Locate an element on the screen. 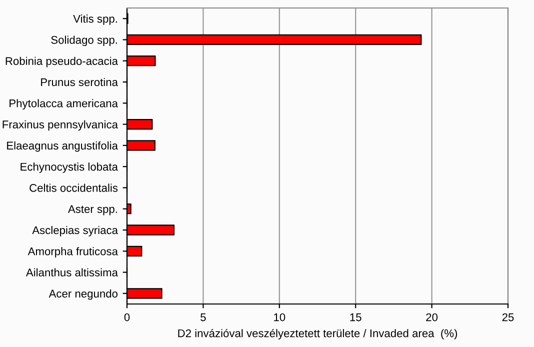 The image size is (534, 347). y-tick-label: Asclepias syriaca is located at coordinates (75, 231).